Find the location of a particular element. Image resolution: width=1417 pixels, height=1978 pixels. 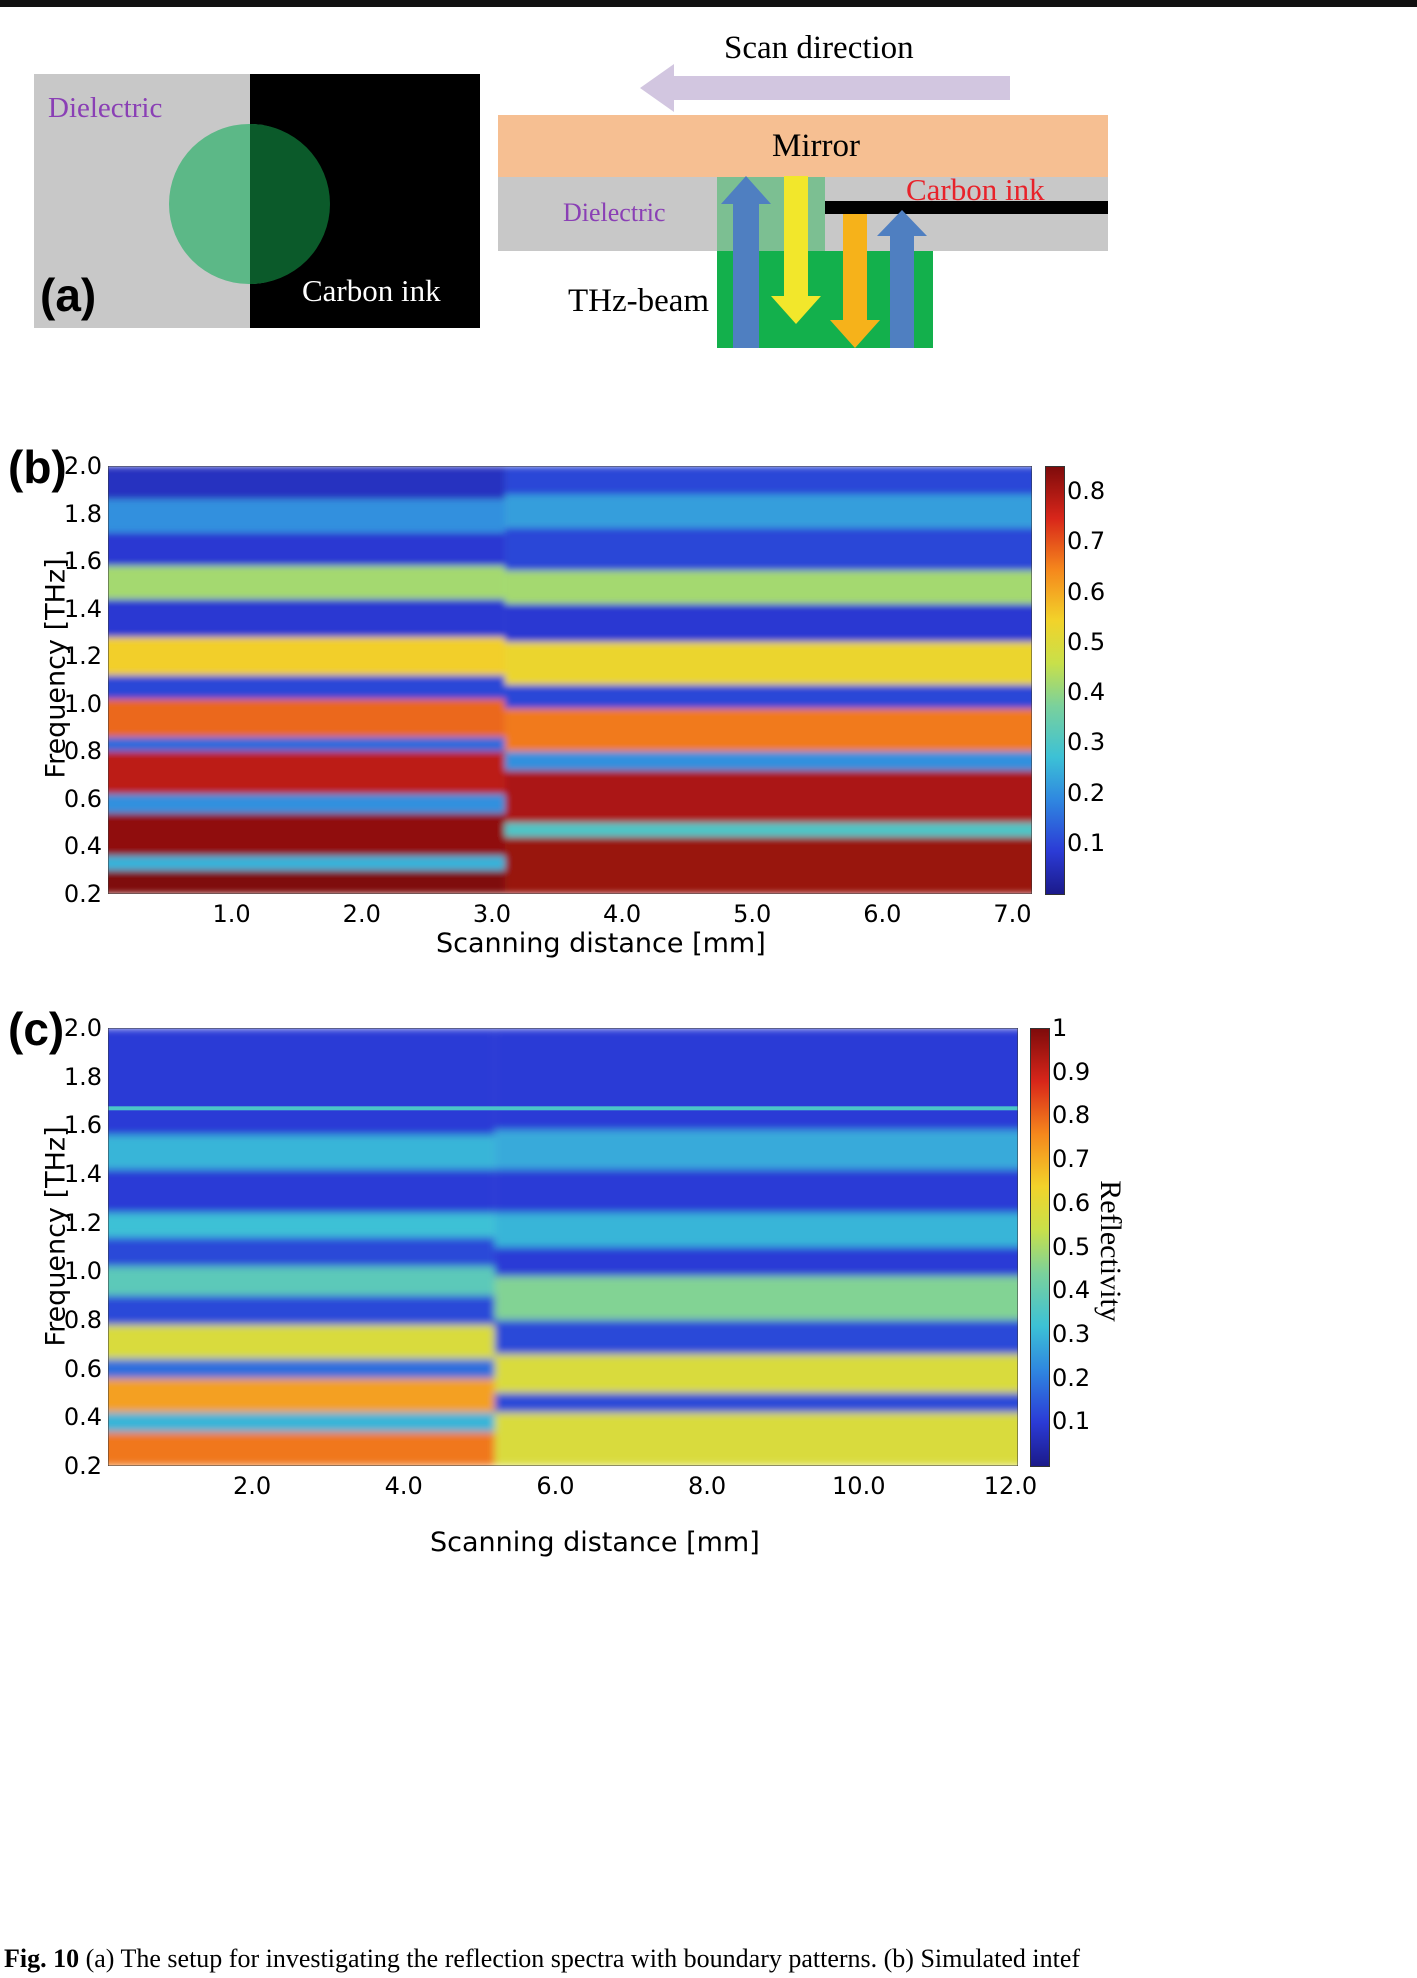

panel-a-label: (a) is located at coordinates (68, 295).